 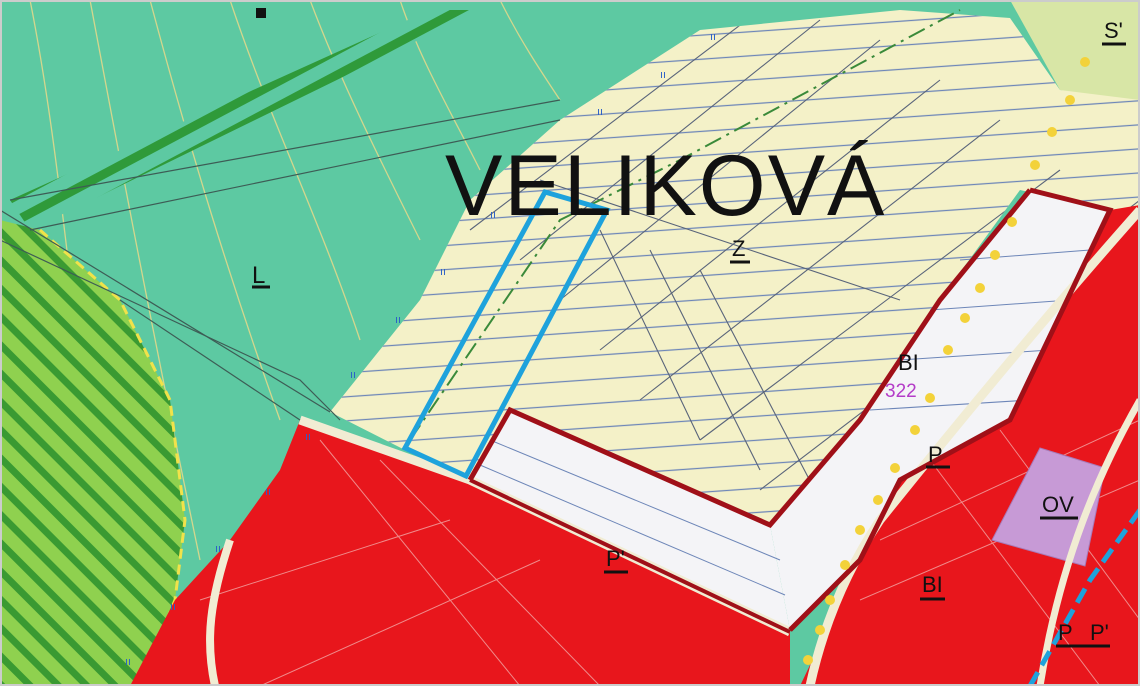 What do you see at coordinates (1099, 632) in the screenshot?
I see `business-code-label-4: P'` at bounding box center [1099, 632].